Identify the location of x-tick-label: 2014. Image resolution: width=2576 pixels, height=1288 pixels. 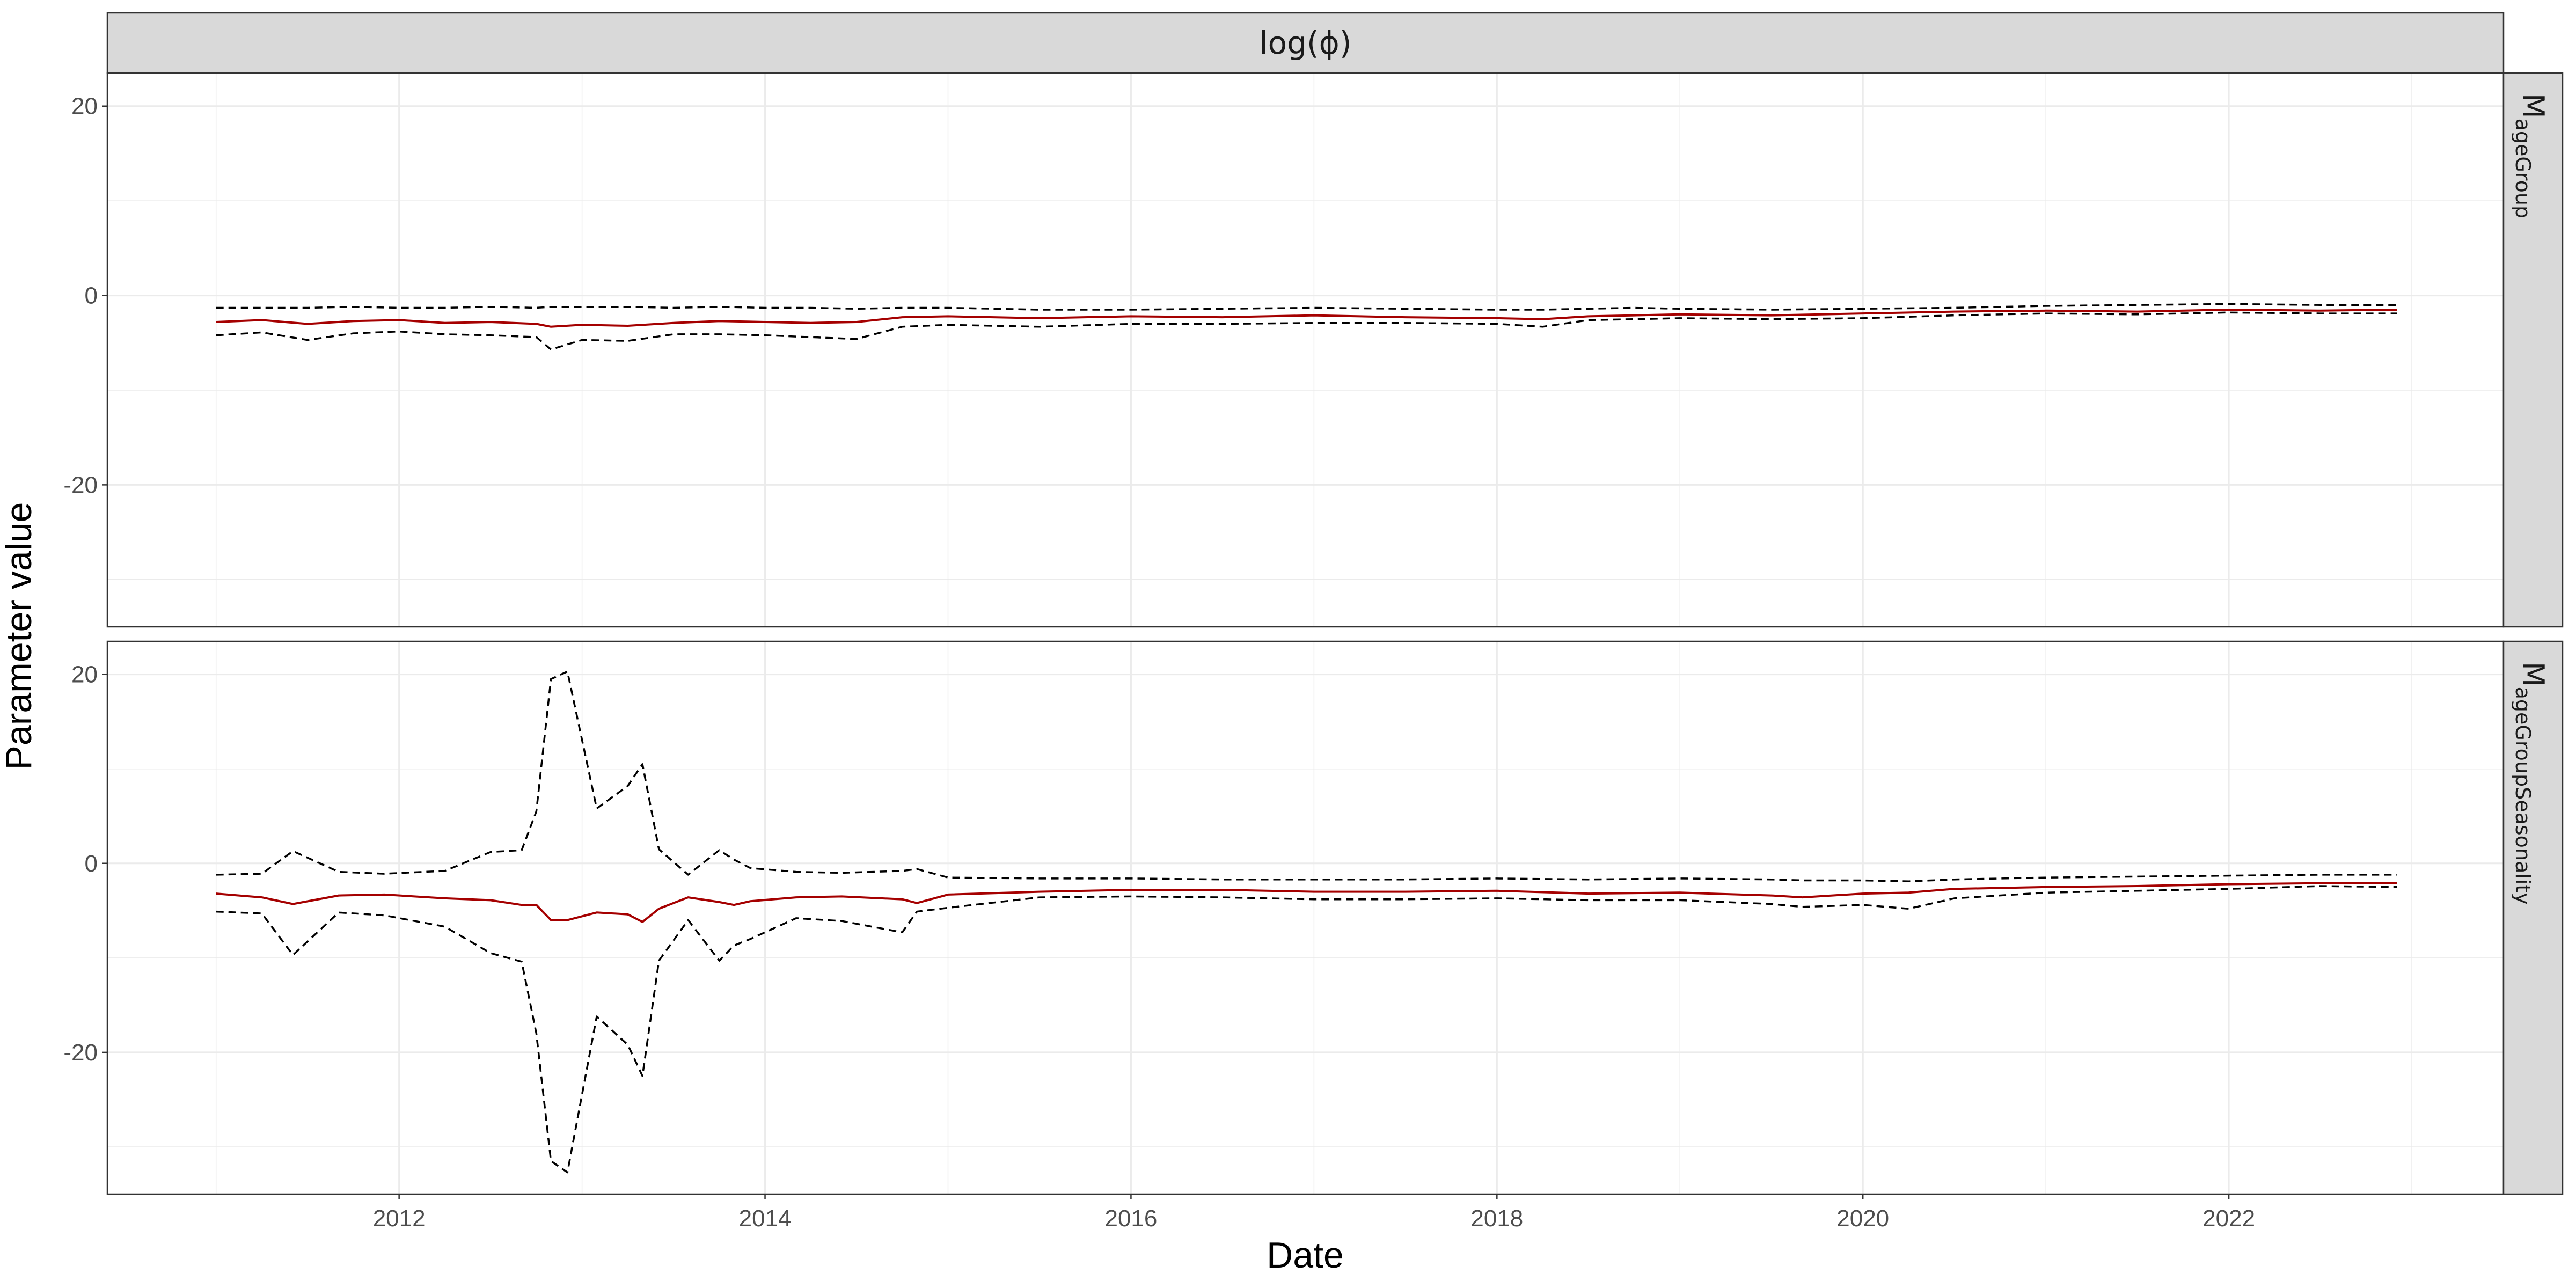
(765, 1218).